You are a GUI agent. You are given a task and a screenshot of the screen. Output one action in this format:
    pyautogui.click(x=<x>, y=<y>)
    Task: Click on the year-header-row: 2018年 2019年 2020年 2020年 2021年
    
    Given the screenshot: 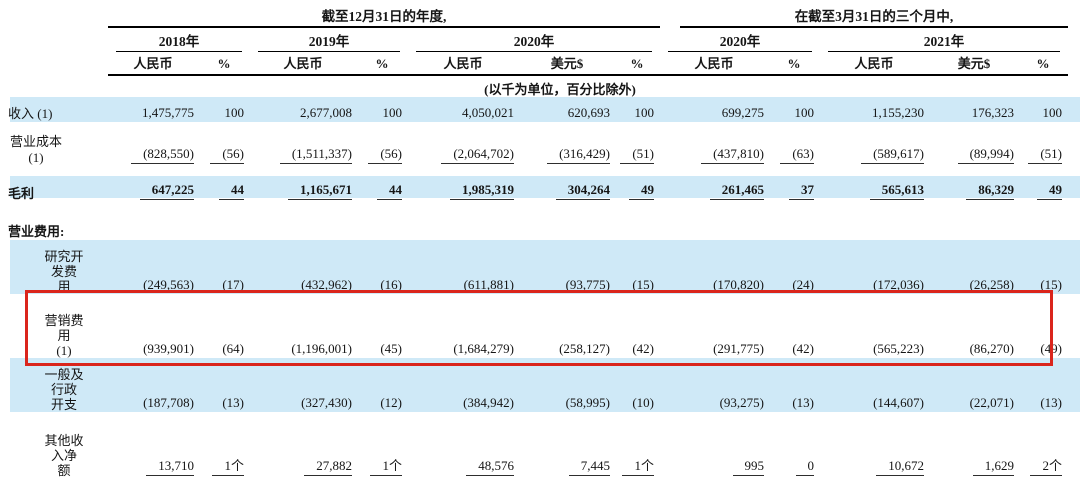 What is the action you would take?
    pyautogui.click(x=540, y=40)
    